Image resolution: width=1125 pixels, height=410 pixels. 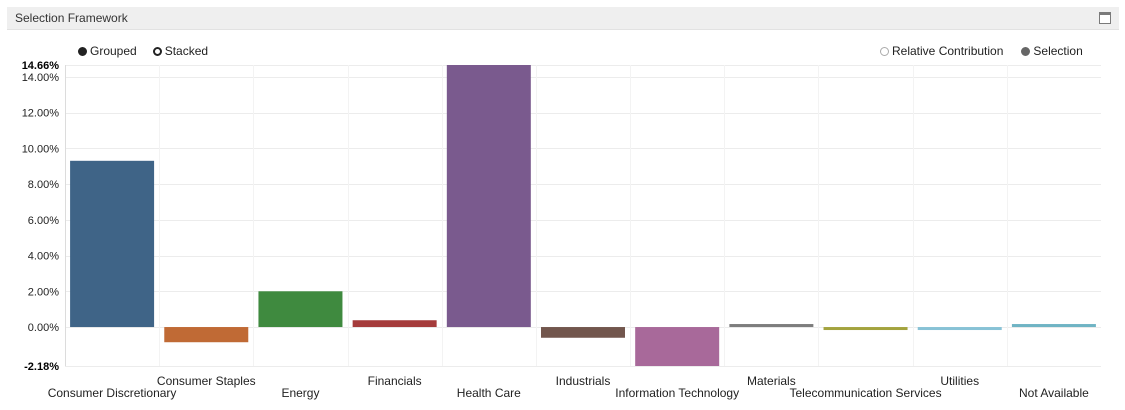 I want to click on bar-health-care, so click(x=488, y=196).